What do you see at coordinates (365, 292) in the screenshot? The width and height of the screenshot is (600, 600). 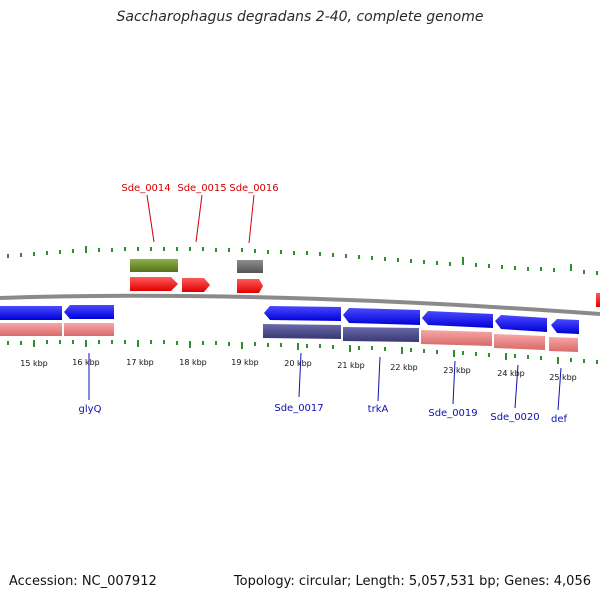 I see `forward-cds-track` at bounding box center [365, 292].